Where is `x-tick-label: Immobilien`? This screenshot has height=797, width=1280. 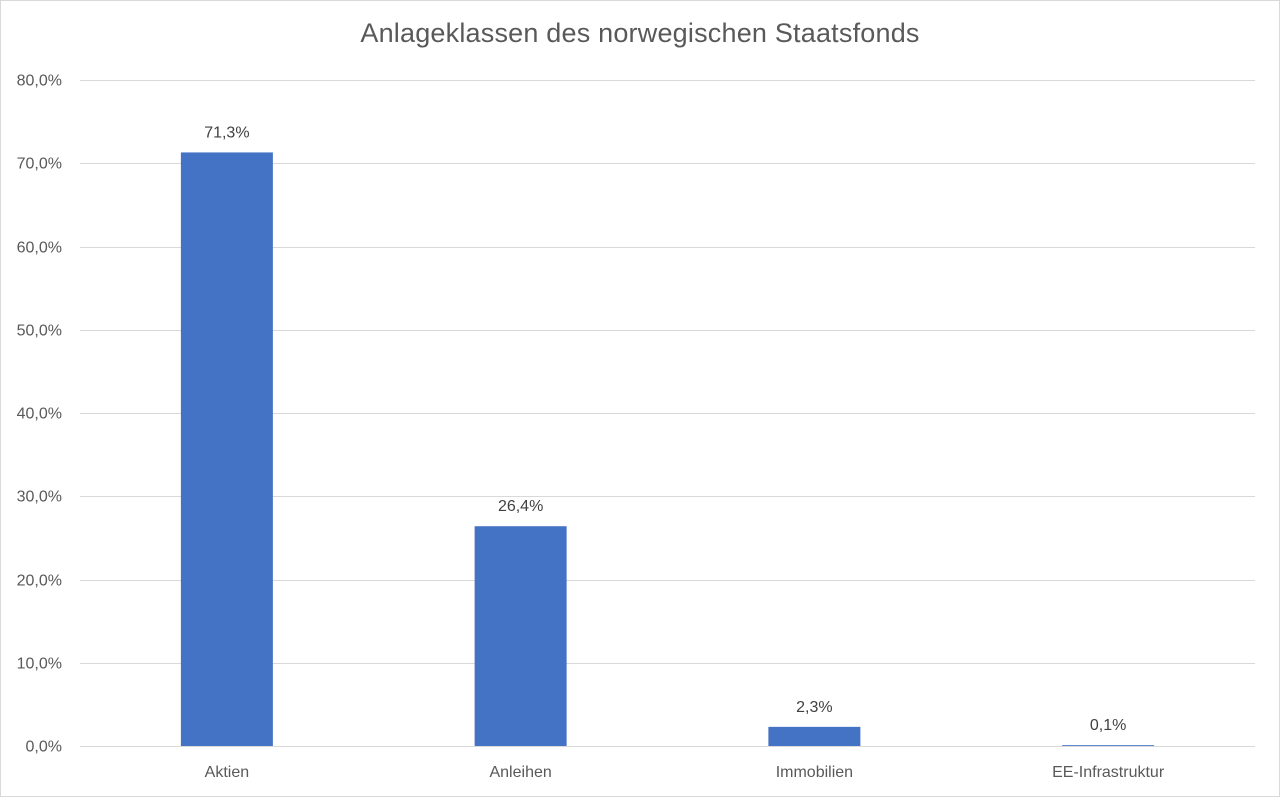
x-tick-label: Immobilien is located at coordinates (814, 772).